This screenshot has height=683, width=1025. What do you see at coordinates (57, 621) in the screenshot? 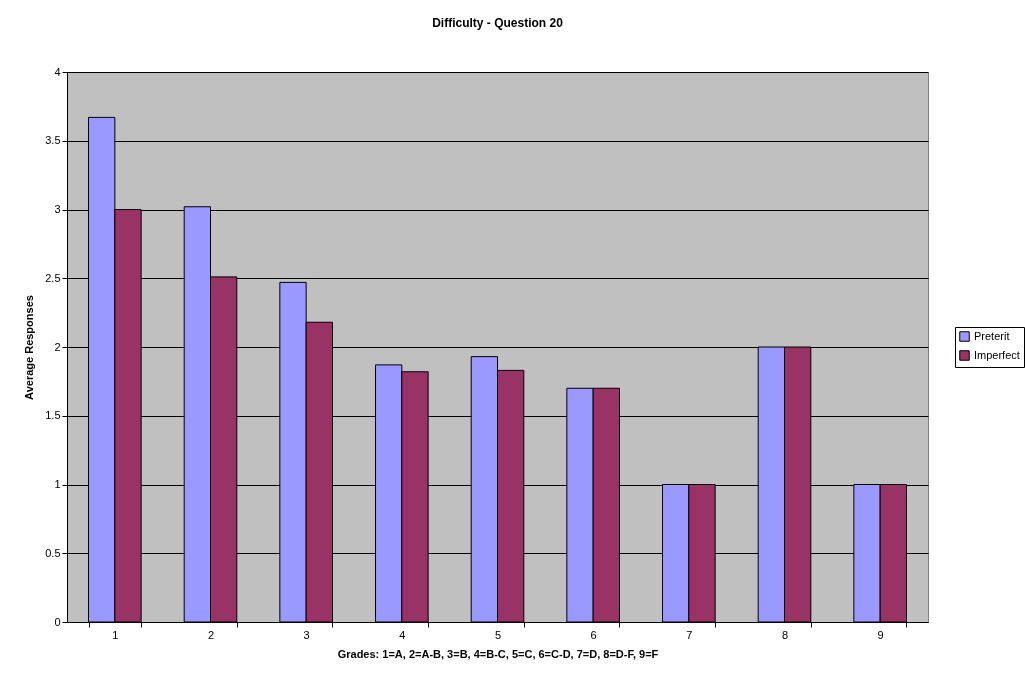
I see `y-tick-label: 0` at bounding box center [57, 621].